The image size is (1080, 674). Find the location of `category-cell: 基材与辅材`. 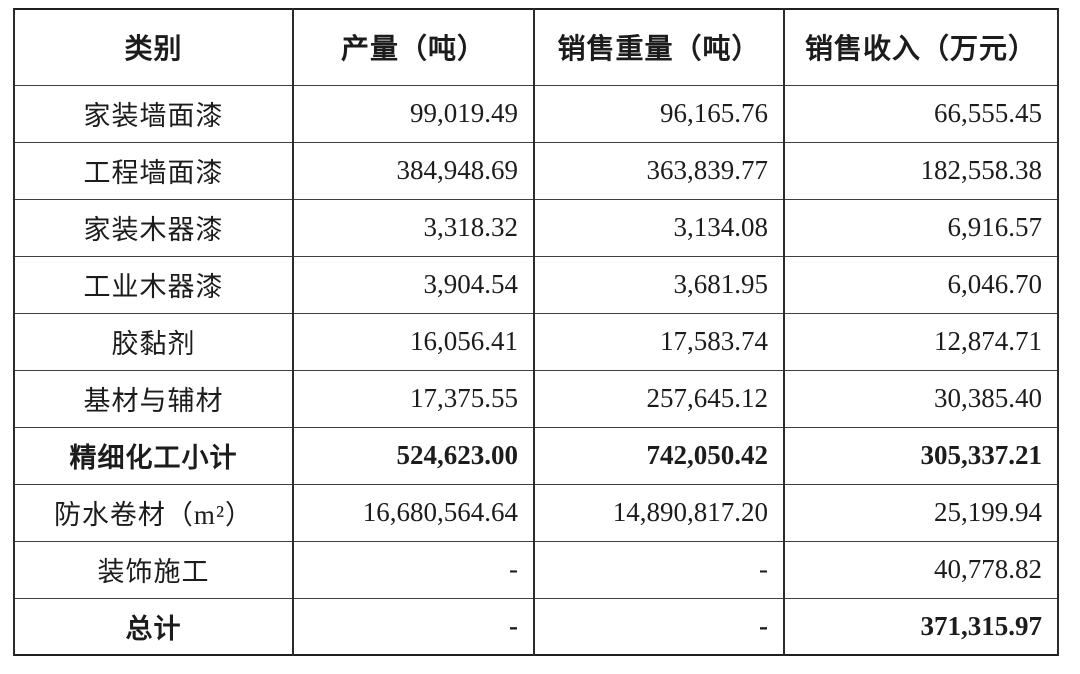

category-cell: 基材与辅材 is located at coordinates (153, 398).